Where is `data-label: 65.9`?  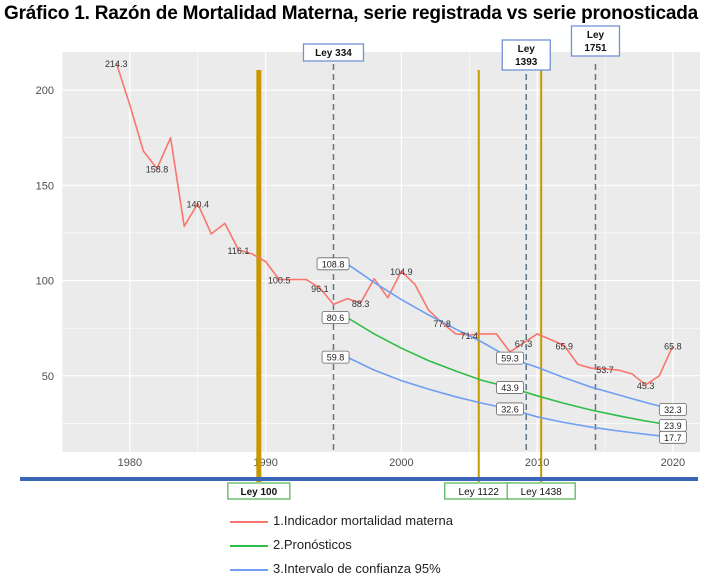
data-label: 65.9 is located at coordinates (564, 347).